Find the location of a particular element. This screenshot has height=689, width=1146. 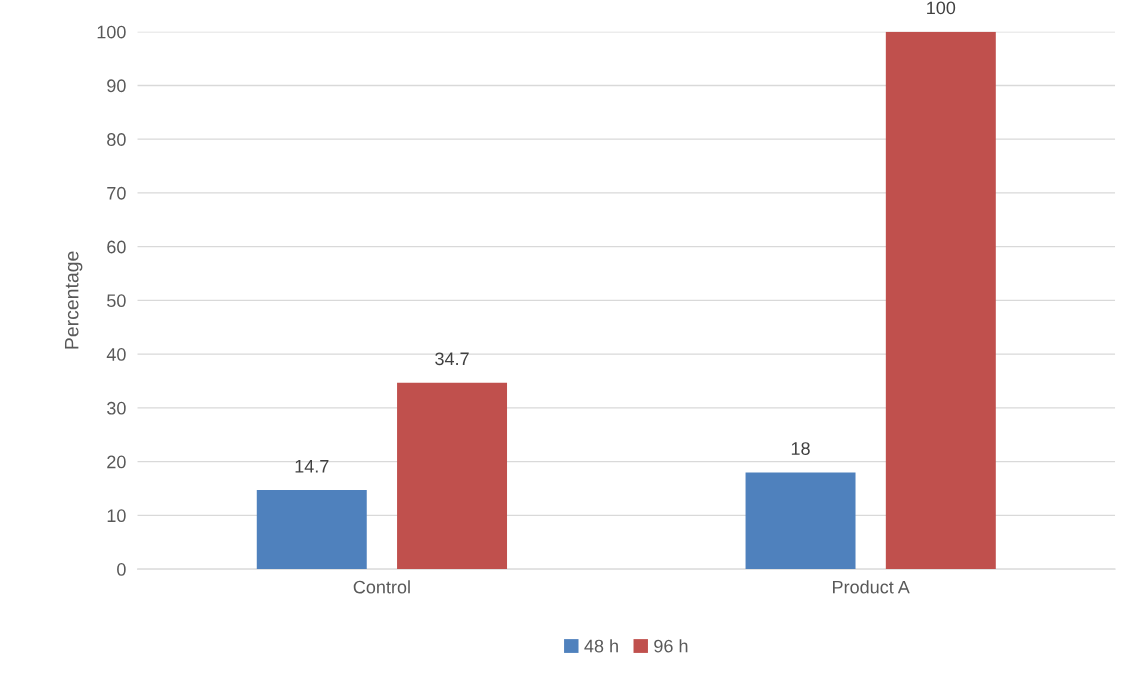

legend-label: 48 h is located at coordinates (601, 646).